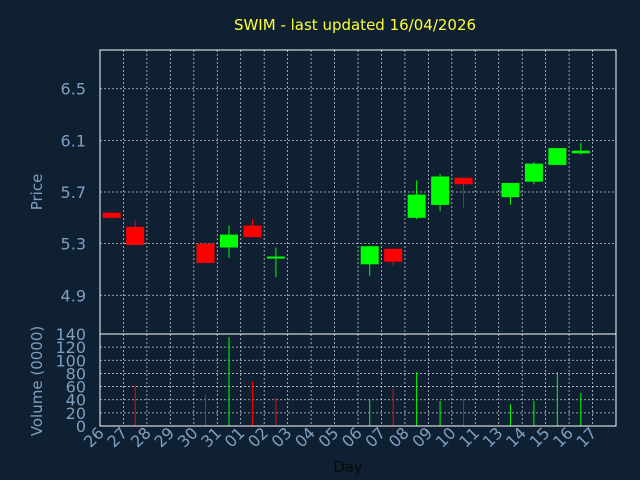 This screenshot has height=480, width=640. I want to click on volume-tick-label: 80, so click(76, 373).